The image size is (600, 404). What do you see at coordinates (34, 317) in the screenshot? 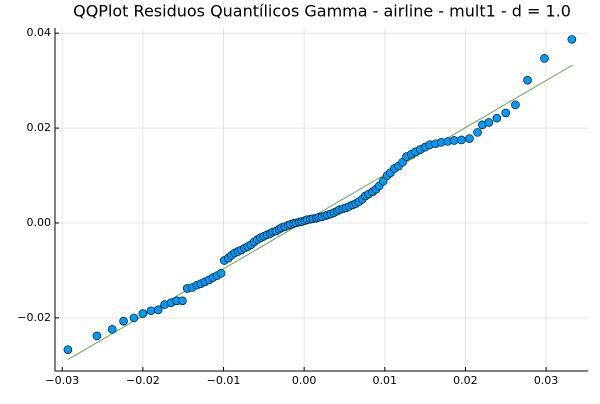
I see `y-tick-label: −0.02` at bounding box center [34, 317].